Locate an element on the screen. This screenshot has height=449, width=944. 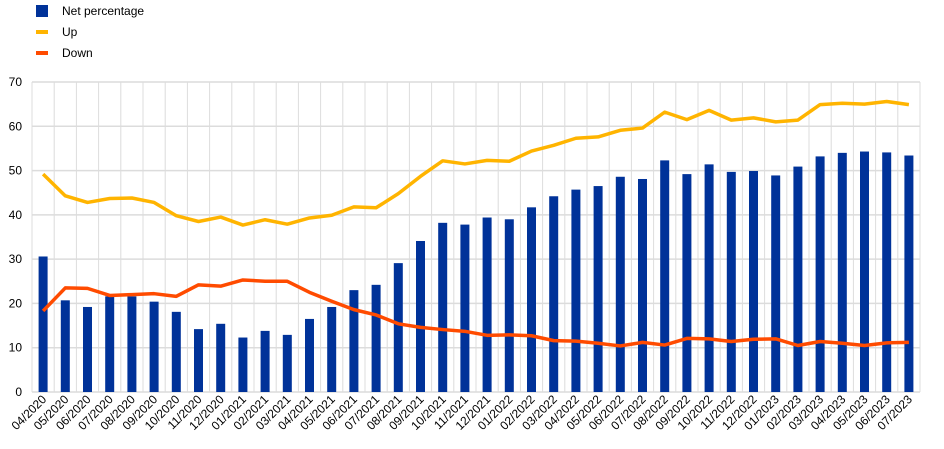
y-tick-label: 30 is located at coordinates (16, 259).